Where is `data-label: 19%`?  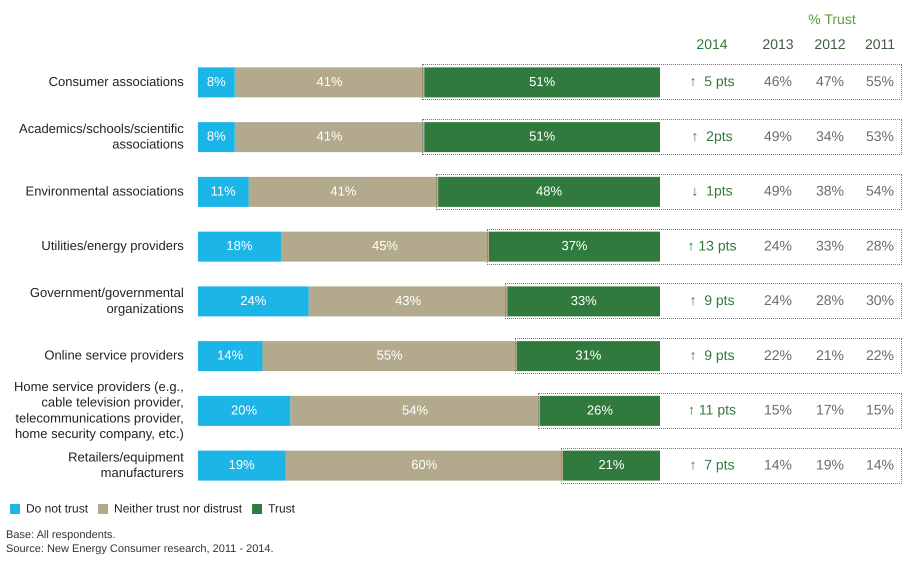
data-label: 19% is located at coordinates (242, 464).